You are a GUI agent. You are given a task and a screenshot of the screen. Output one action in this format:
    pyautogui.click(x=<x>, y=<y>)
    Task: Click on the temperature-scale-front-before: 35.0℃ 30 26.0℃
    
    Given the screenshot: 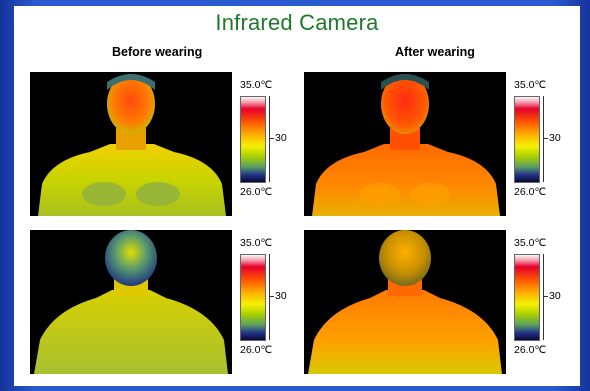 What is the action you would take?
    pyautogui.click(x=266, y=141)
    